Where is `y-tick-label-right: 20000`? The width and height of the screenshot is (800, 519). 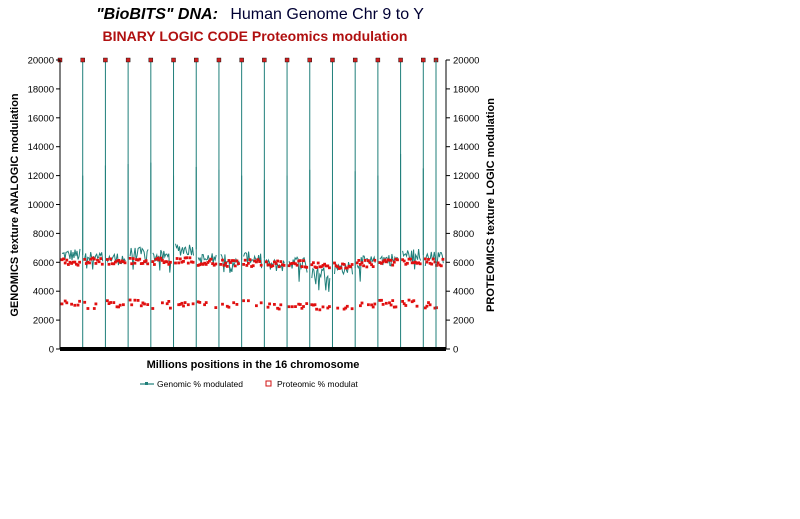 y-tick-label-right: 20000 is located at coordinates (466, 61).